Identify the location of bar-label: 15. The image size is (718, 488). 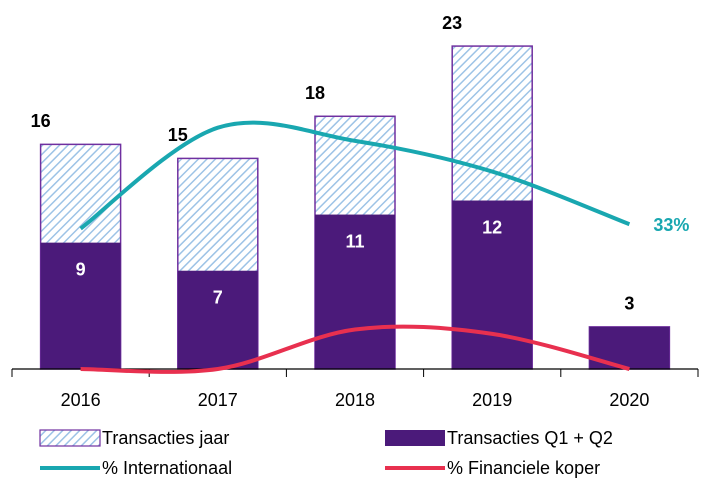
(178, 135).